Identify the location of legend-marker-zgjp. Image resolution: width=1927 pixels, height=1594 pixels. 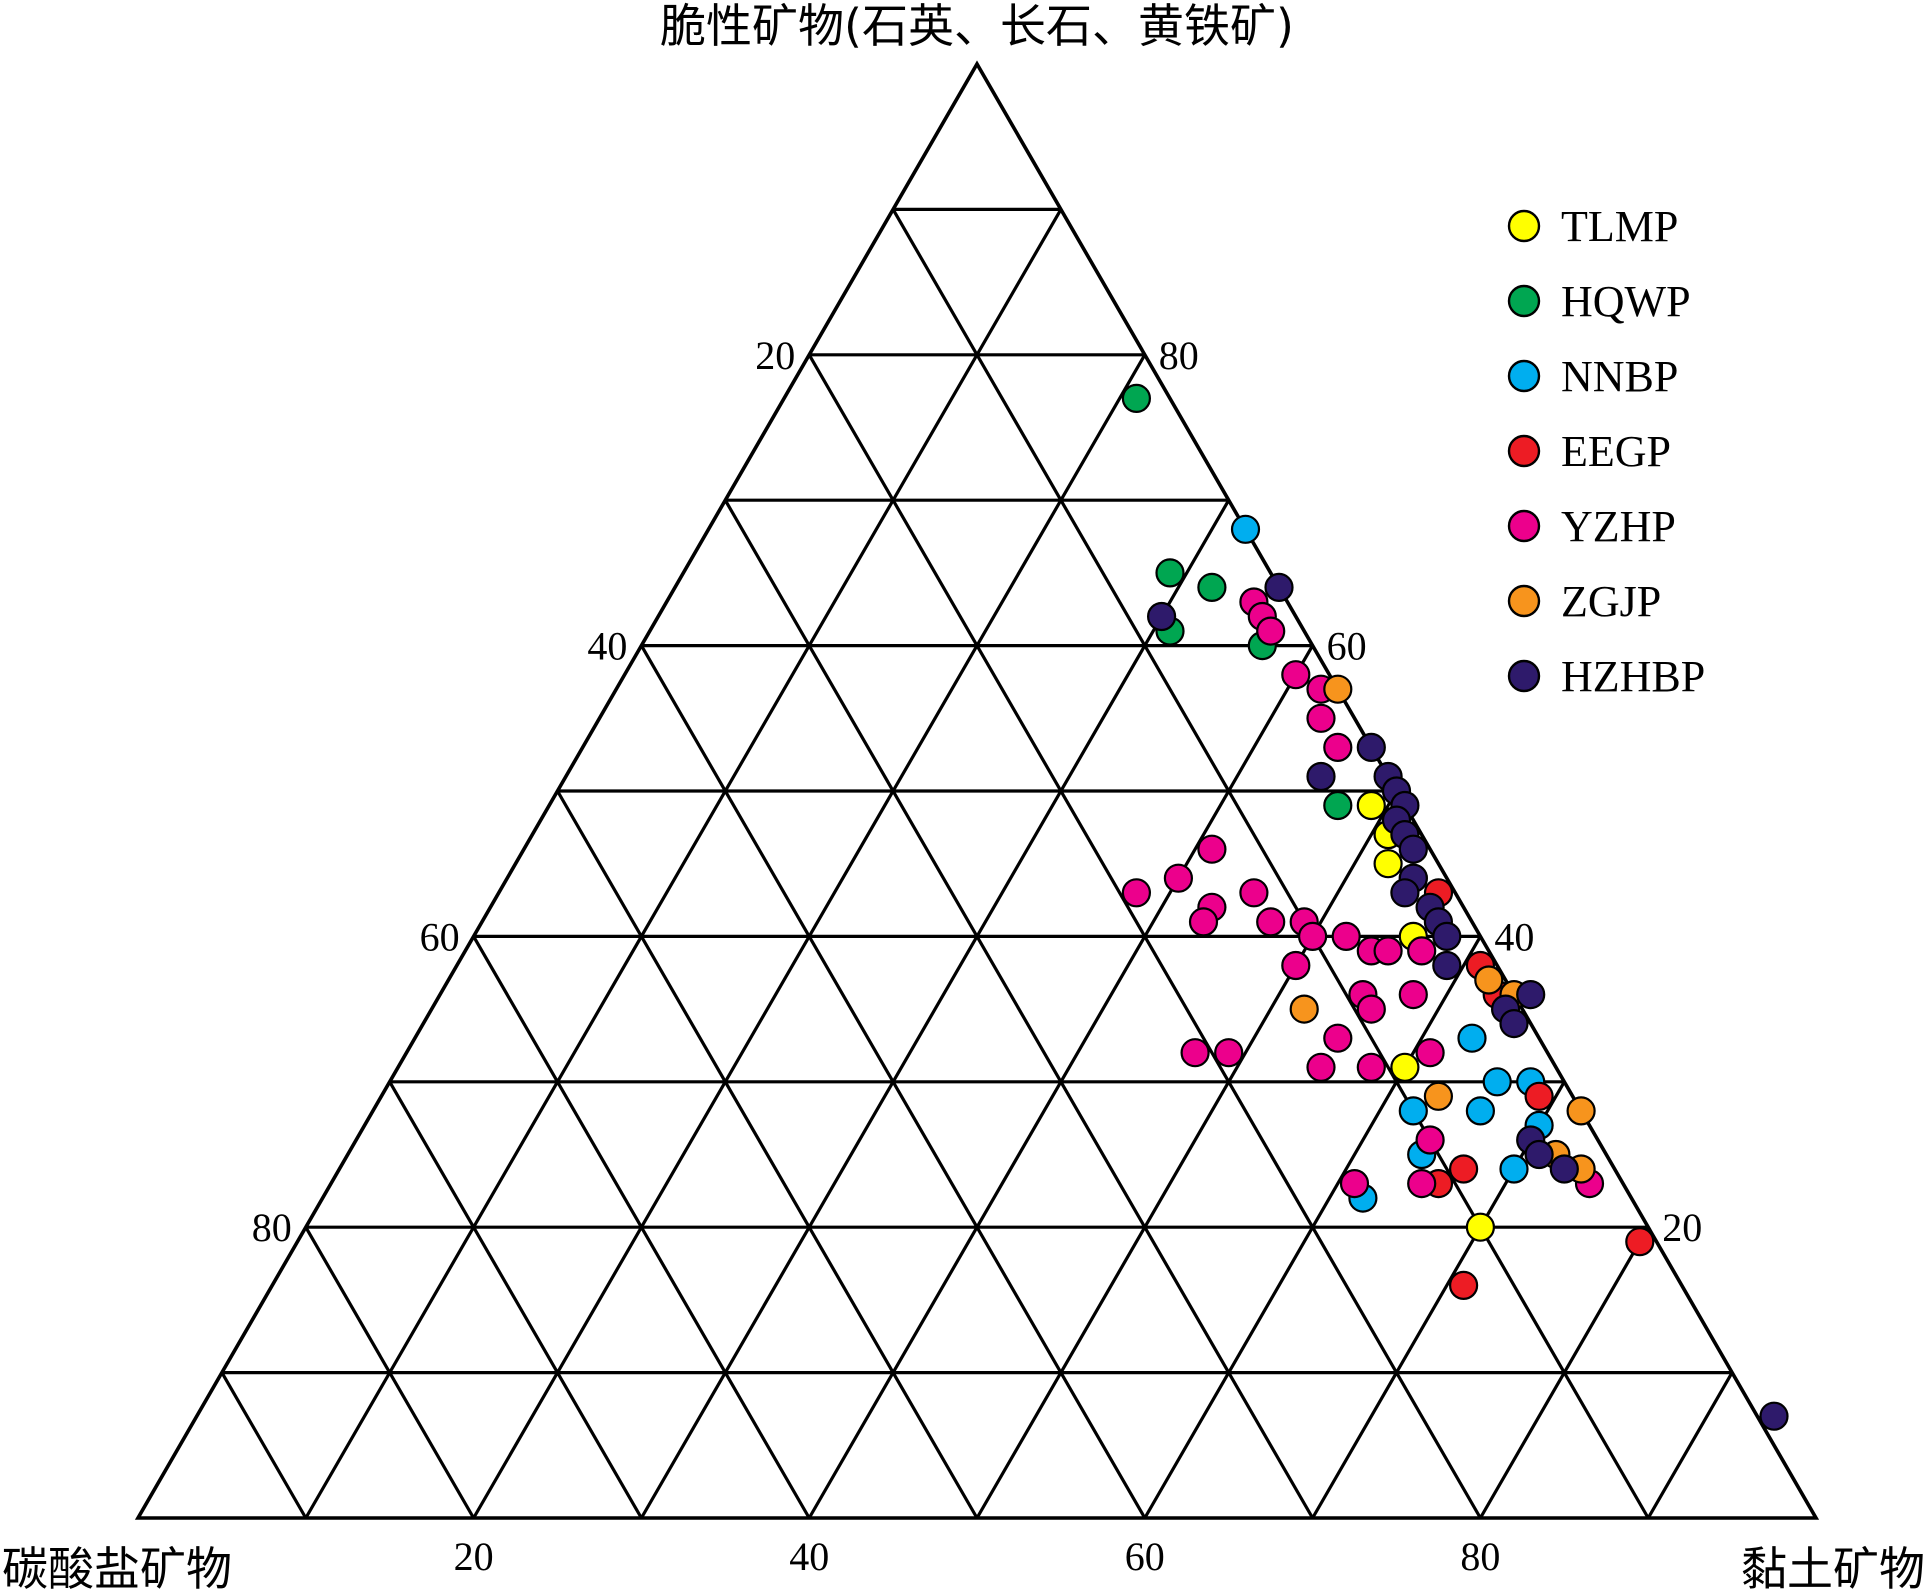
(1524, 601).